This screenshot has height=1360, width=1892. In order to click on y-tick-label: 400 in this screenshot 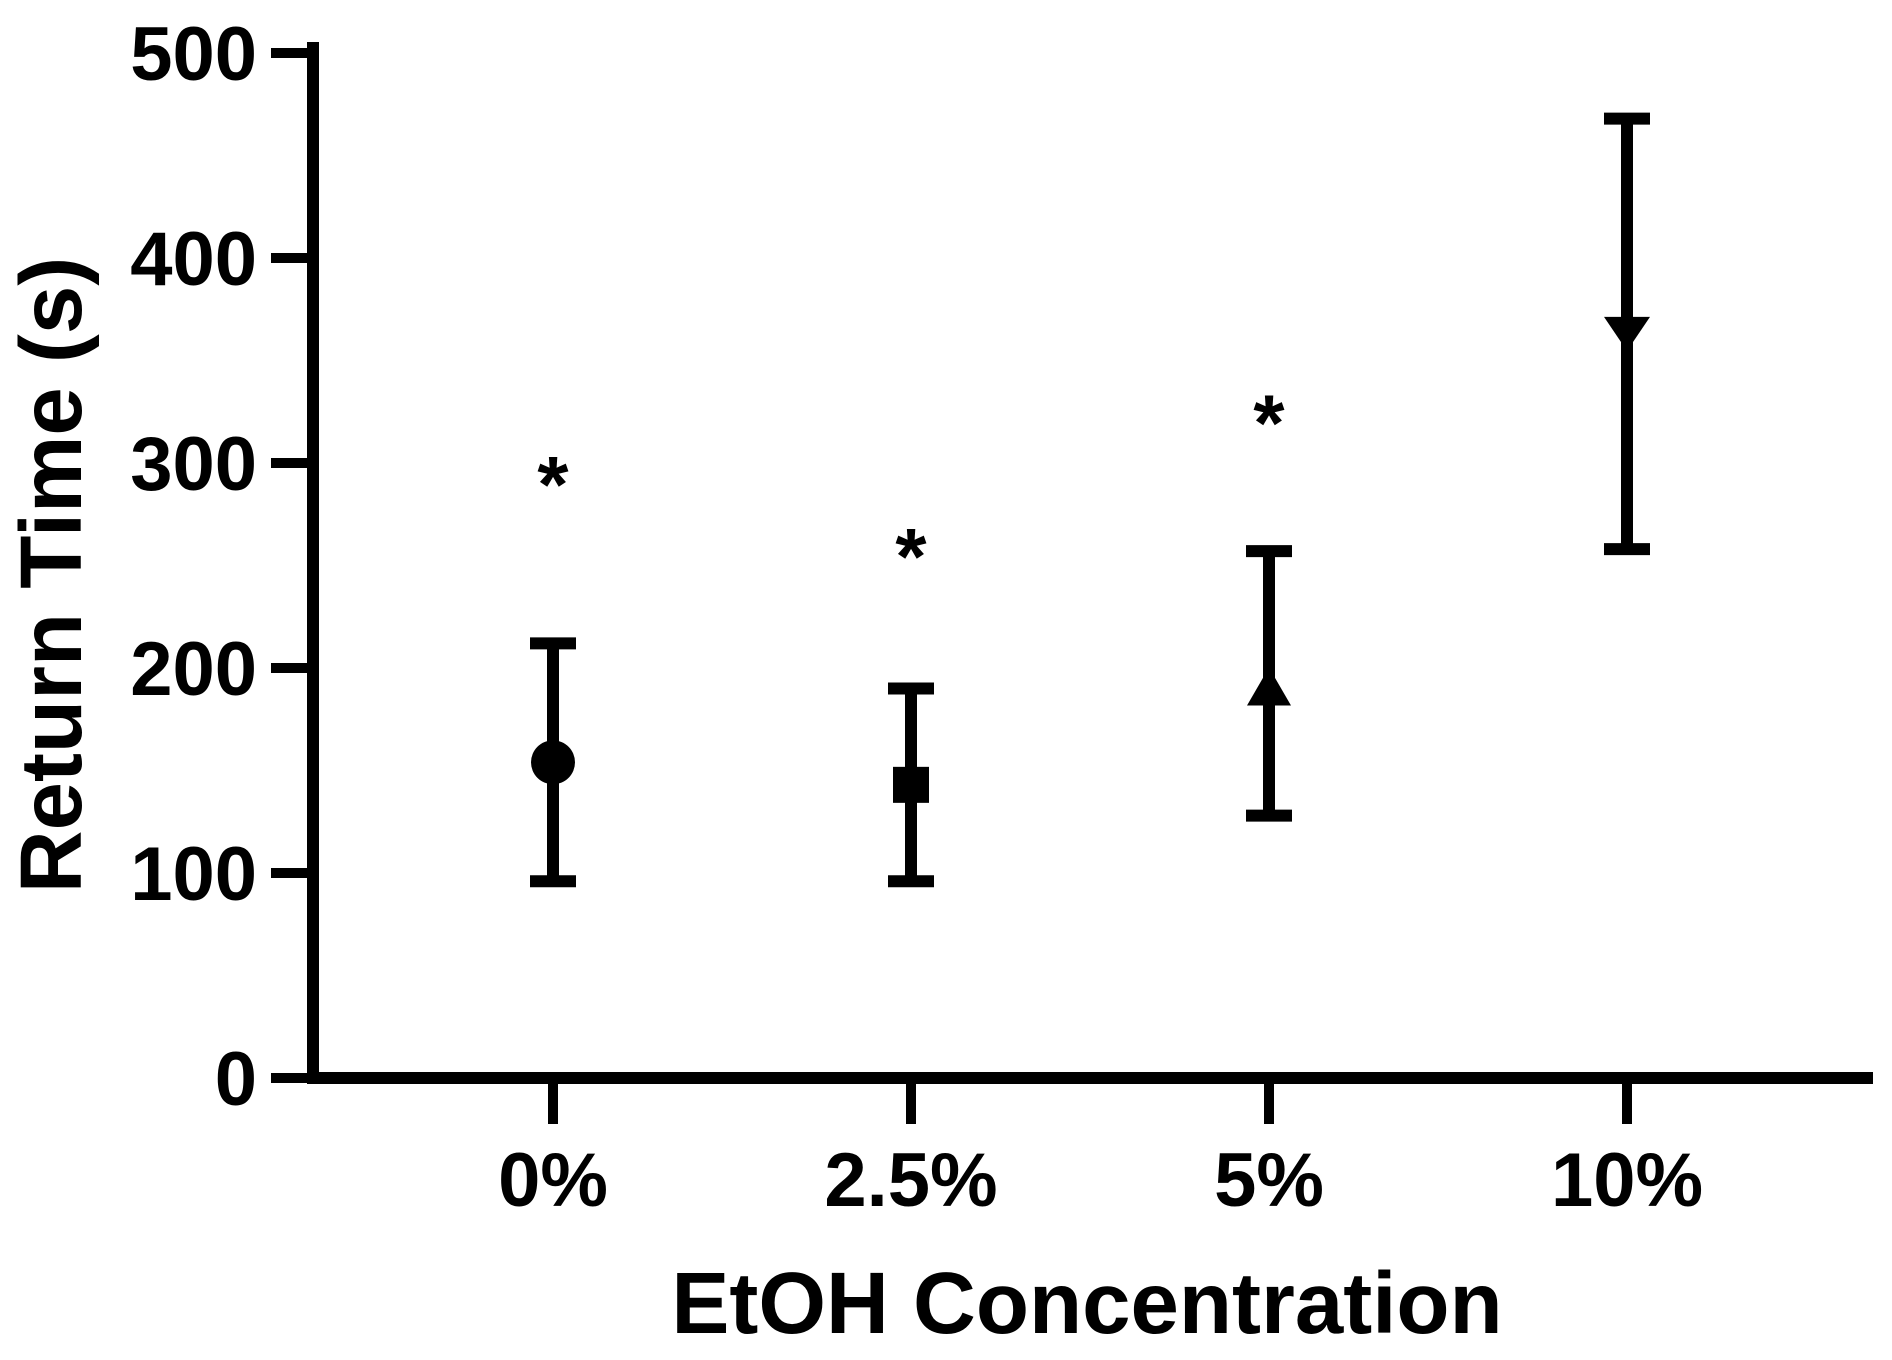, I will do `click(193, 259)`.